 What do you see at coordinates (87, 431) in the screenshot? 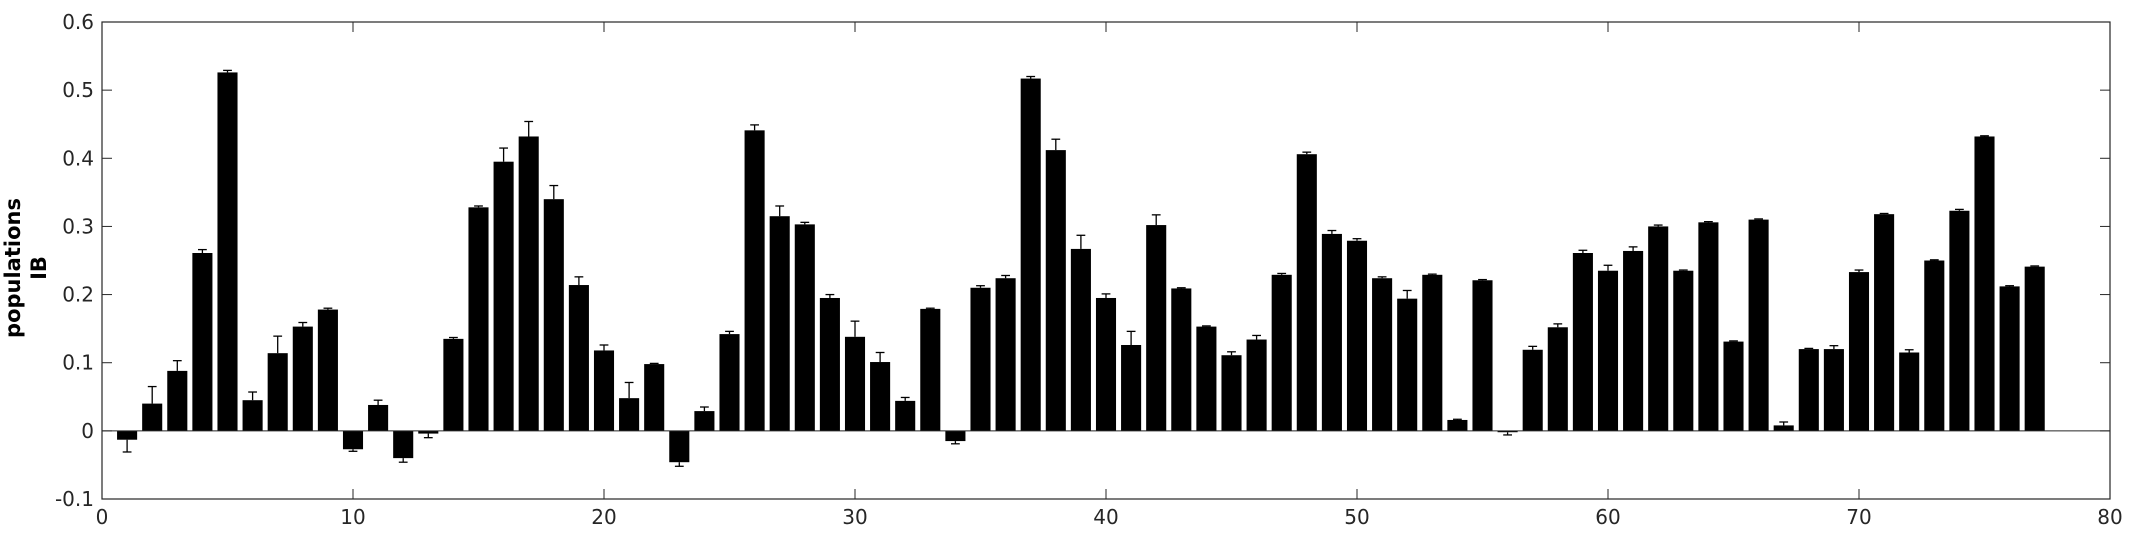
I see `ytick-label-1: 0` at bounding box center [87, 431].